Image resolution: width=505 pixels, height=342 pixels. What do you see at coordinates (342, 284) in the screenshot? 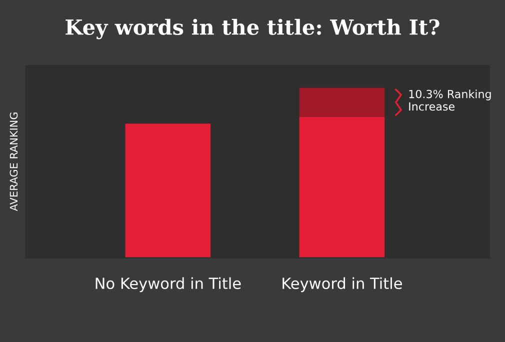
I see `x-tick-label: Keyword in Title` at bounding box center [342, 284].